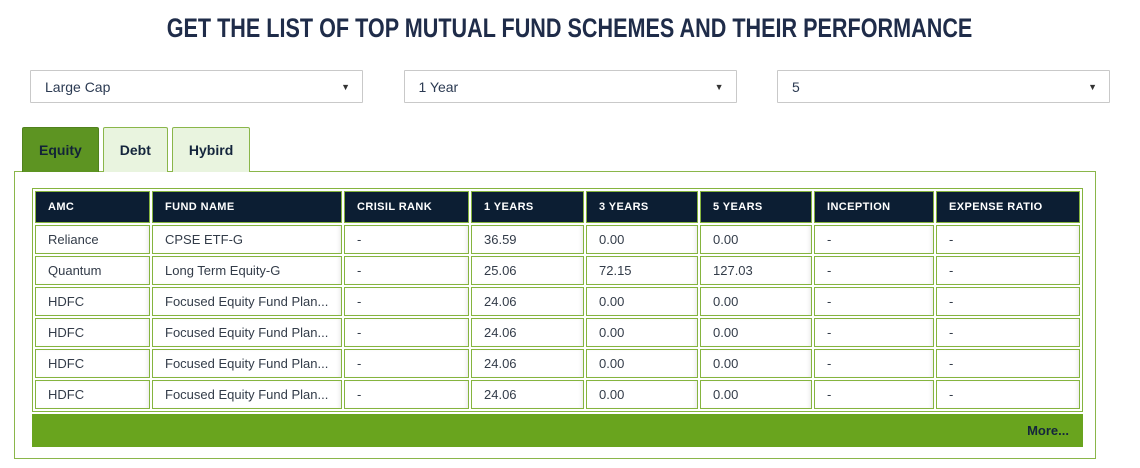 The width and height of the screenshot is (1140, 468). Describe the element at coordinates (1008, 207) in the screenshot. I see `column-header: EXPENSE RATIO` at that location.